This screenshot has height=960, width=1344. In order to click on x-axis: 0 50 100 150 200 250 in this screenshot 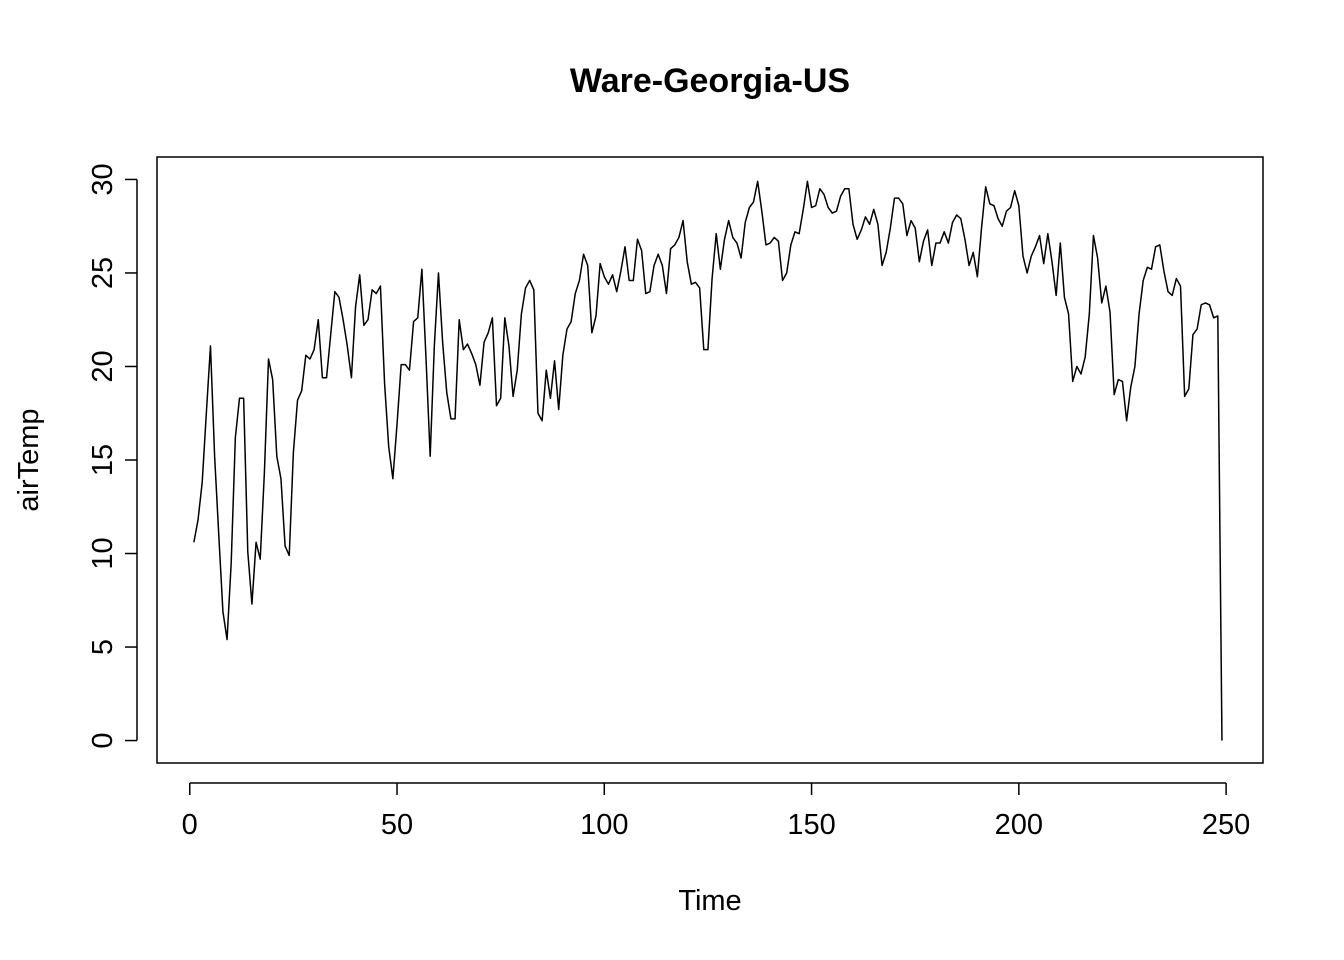, I will do `click(716, 811)`.